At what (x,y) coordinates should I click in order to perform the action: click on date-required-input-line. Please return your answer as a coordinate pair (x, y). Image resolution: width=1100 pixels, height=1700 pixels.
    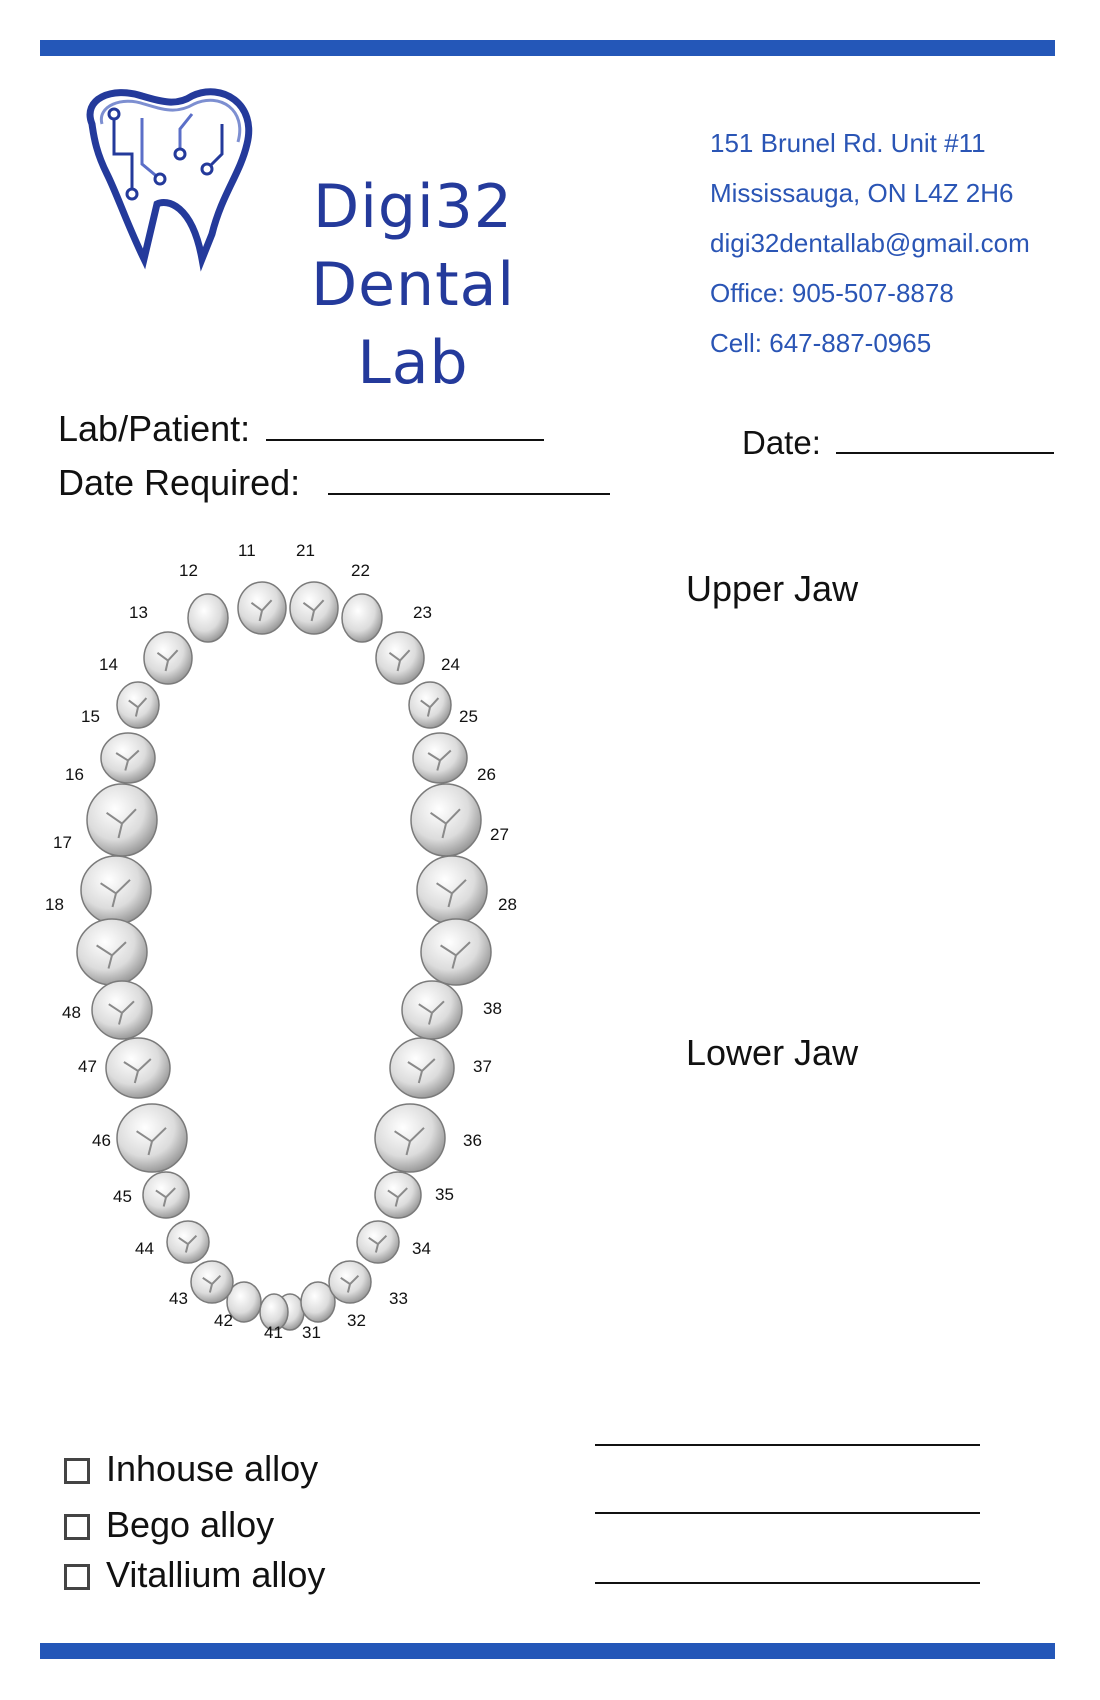
    Looking at the image, I should click on (469, 480).